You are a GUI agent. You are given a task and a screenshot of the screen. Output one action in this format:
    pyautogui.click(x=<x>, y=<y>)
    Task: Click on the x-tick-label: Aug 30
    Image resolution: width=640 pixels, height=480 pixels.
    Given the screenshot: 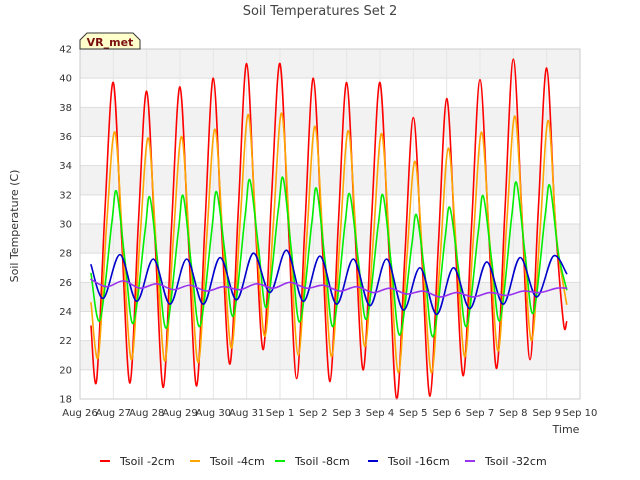 What is the action you would take?
    pyautogui.click(x=213, y=413)
    